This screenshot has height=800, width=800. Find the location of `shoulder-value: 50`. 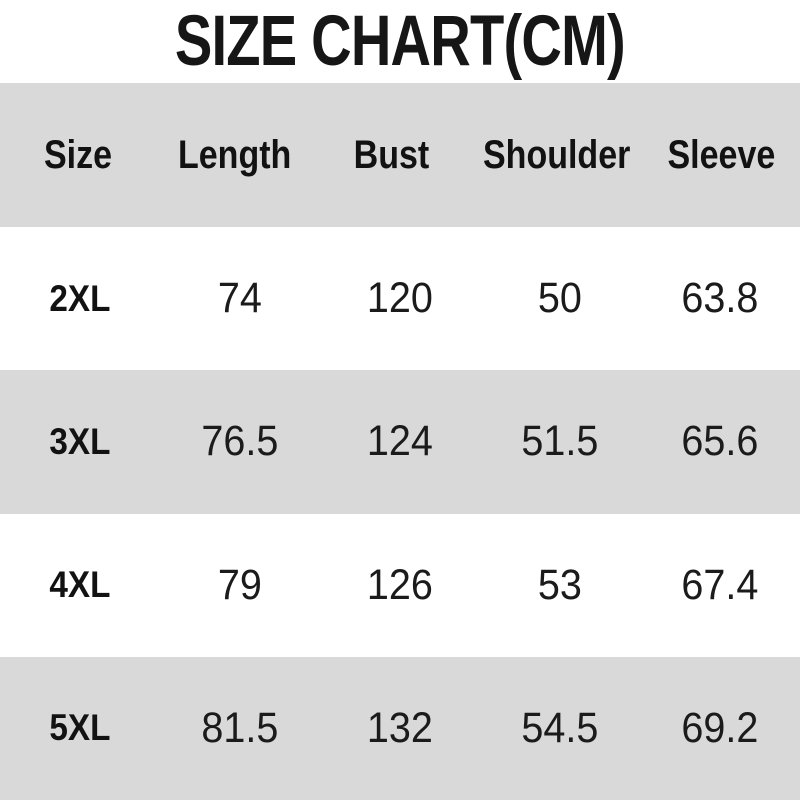

shoulder-value: 50 is located at coordinates (560, 298).